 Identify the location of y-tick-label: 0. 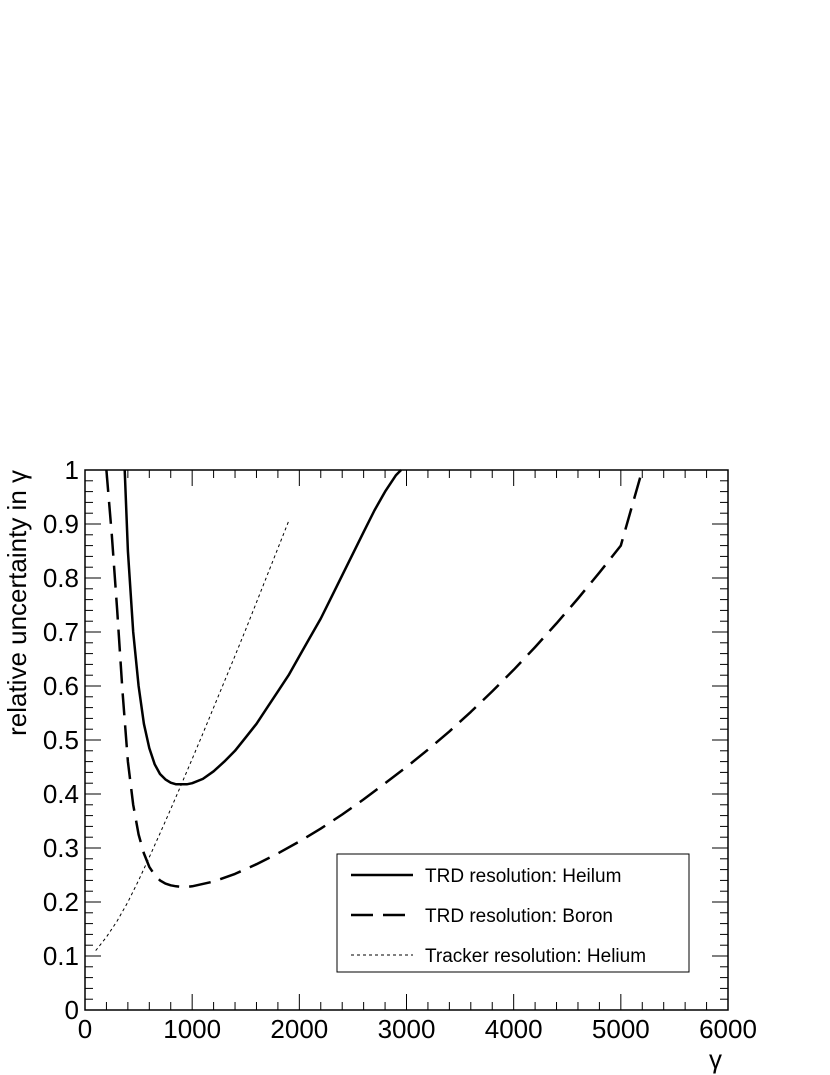
(72, 1010).